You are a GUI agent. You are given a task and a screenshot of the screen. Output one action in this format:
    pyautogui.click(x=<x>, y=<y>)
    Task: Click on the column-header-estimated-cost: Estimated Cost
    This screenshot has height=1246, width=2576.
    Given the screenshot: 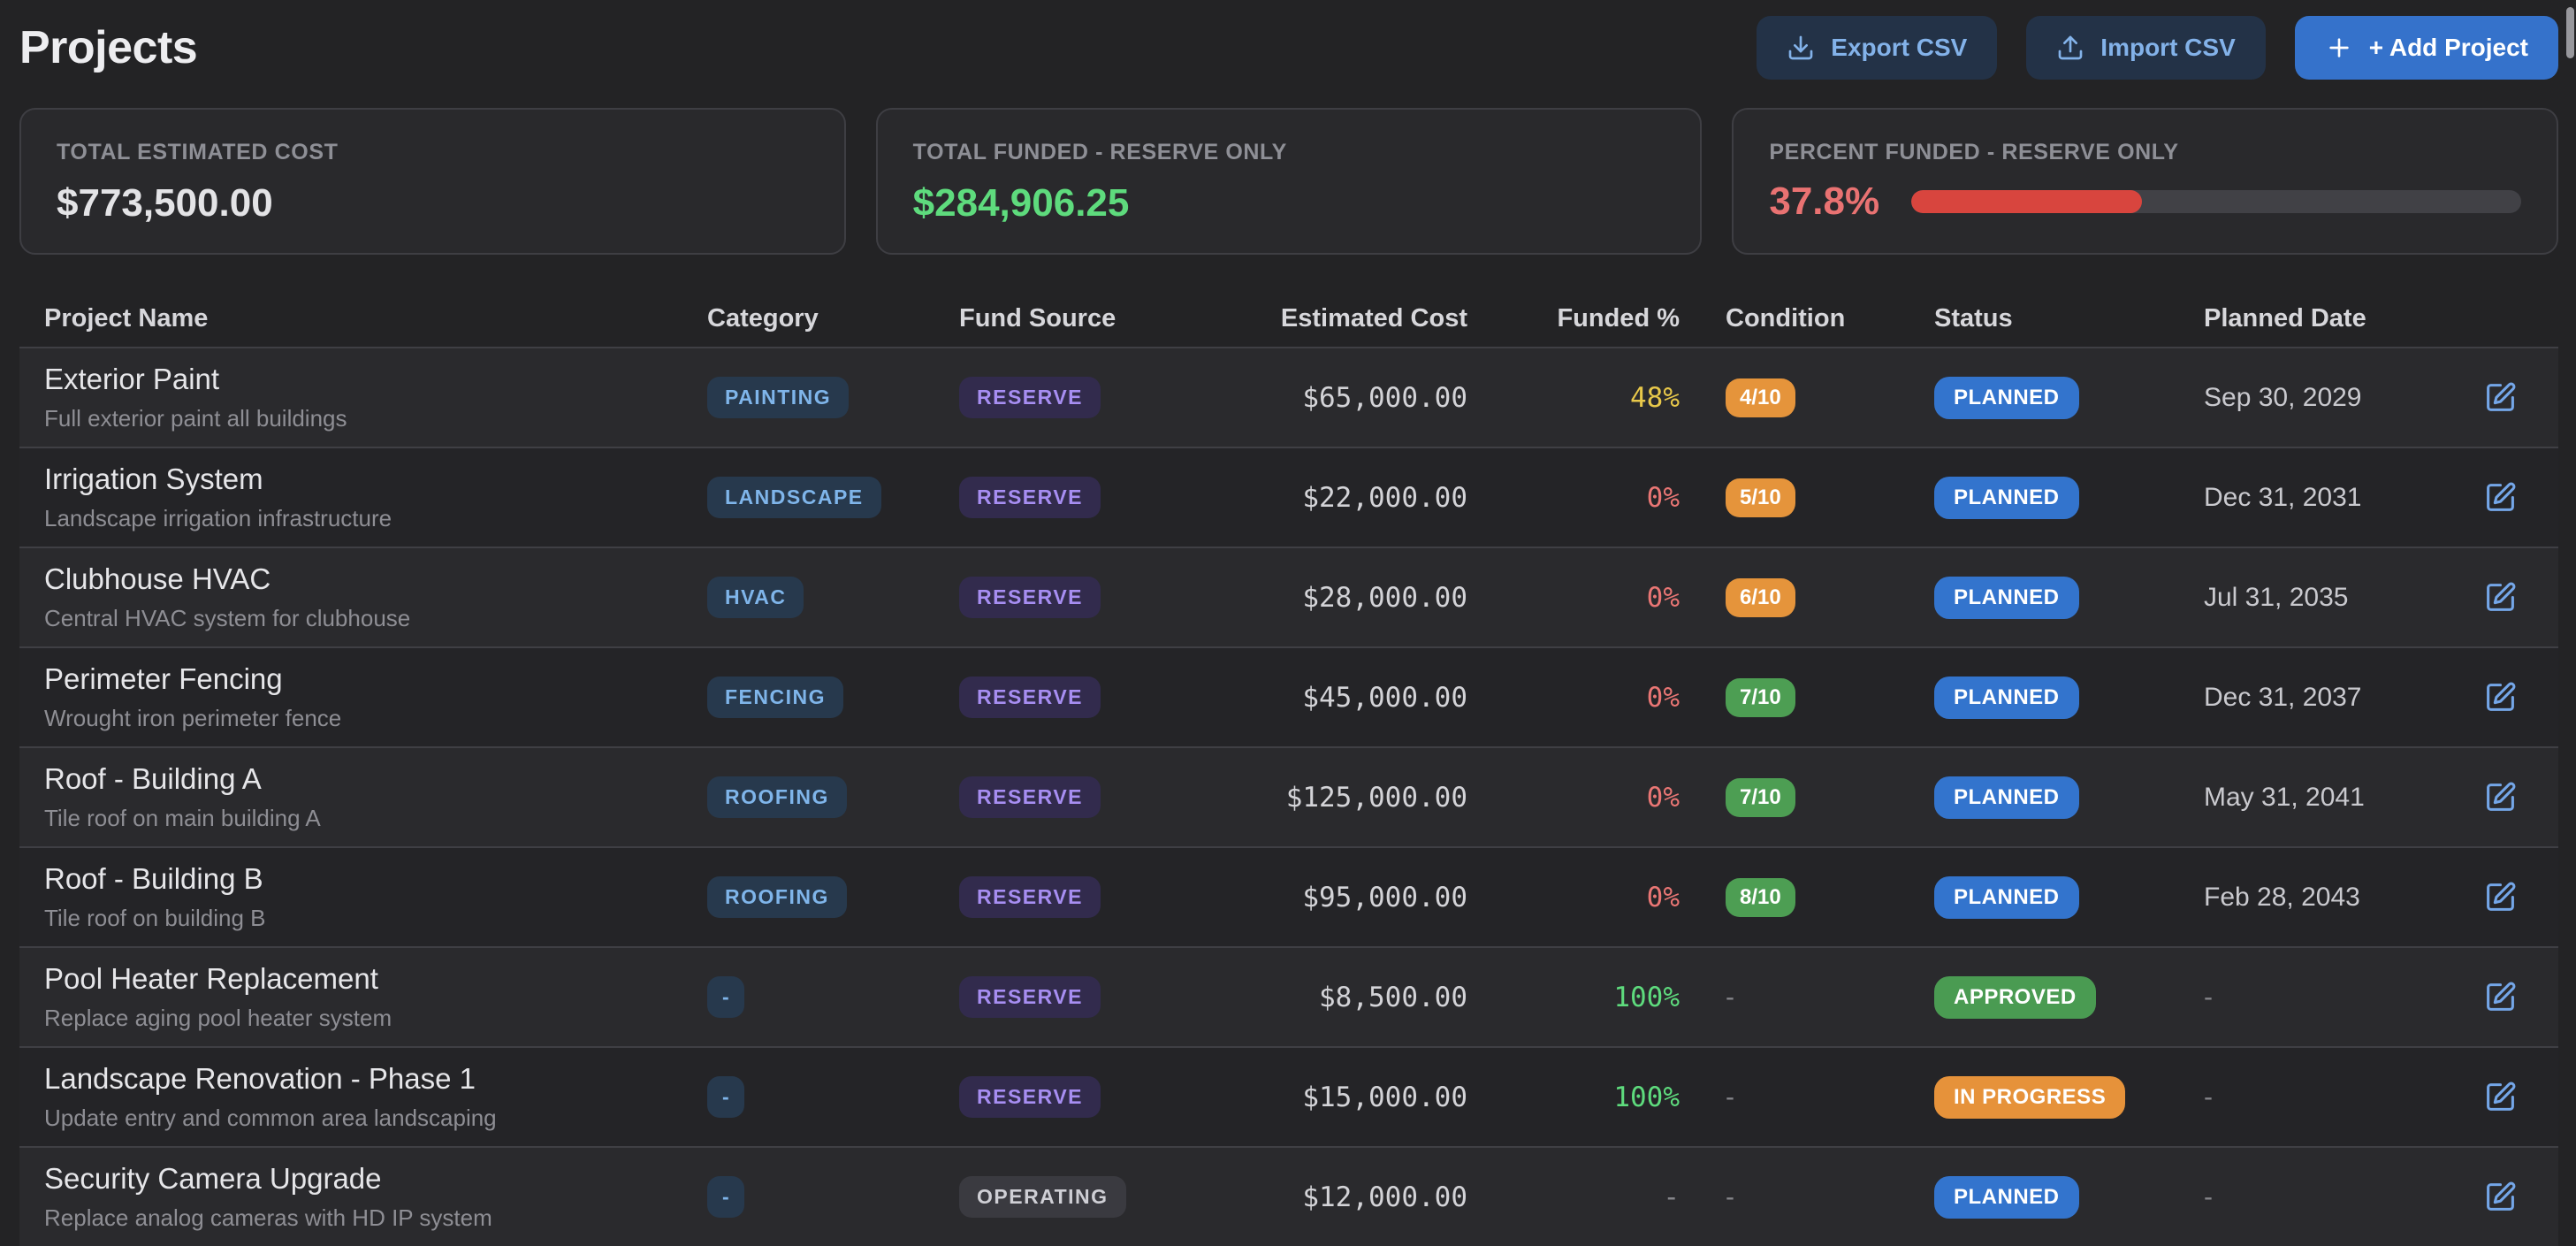 What is the action you would take?
    pyautogui.click(x=1373, y=318)
    